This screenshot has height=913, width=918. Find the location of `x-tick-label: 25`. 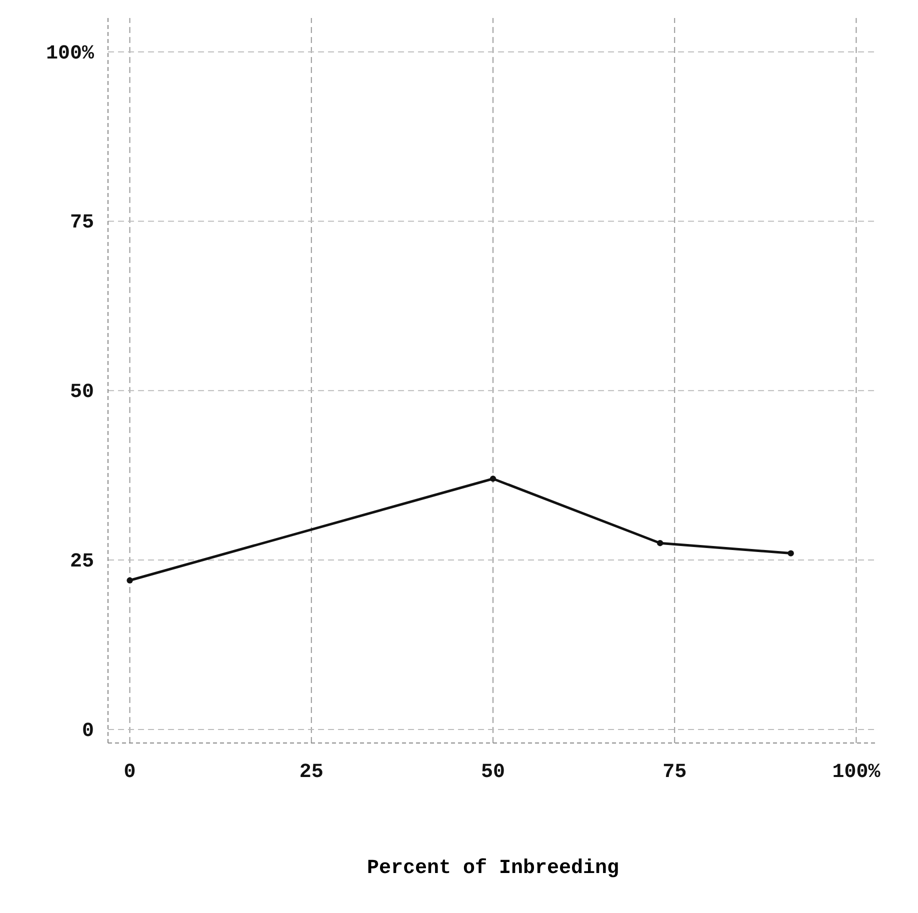

x-tick-label: 25 is located at coordinates (311, 772).